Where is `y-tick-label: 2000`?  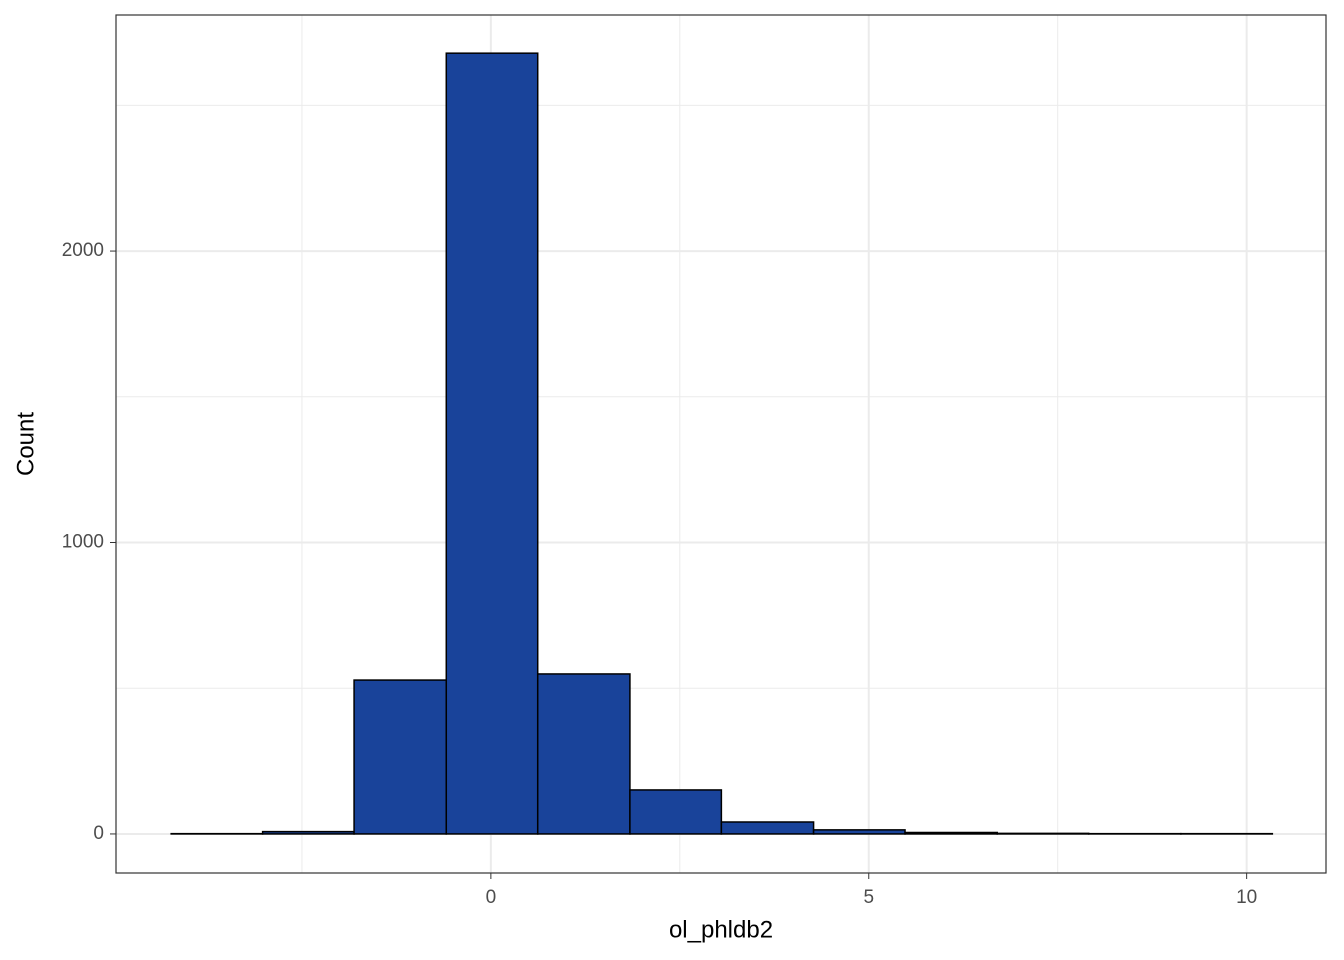 y-tick-label: 2000 is located at coordinates (83, 250).